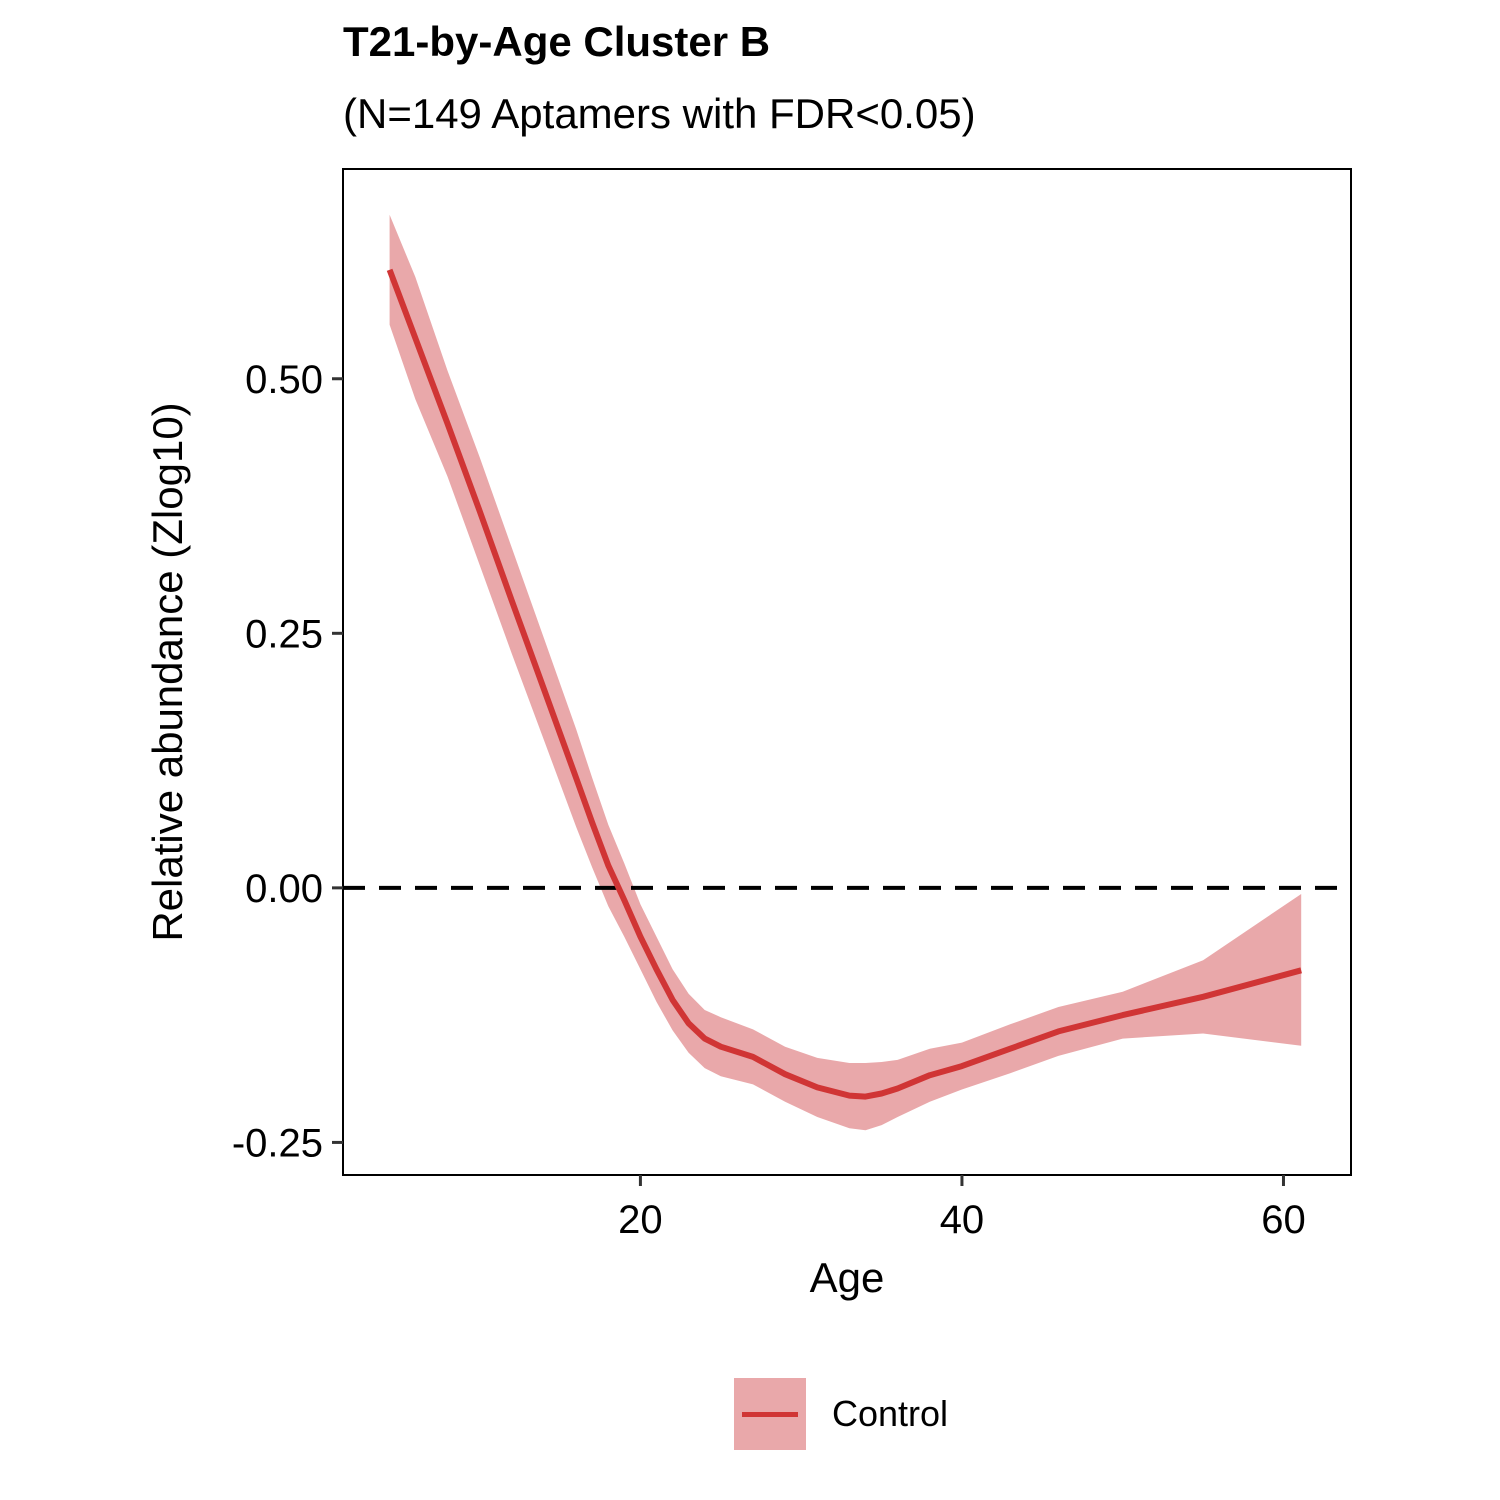  I want to click on y-tick-label: 0.00, so click(284, 889).